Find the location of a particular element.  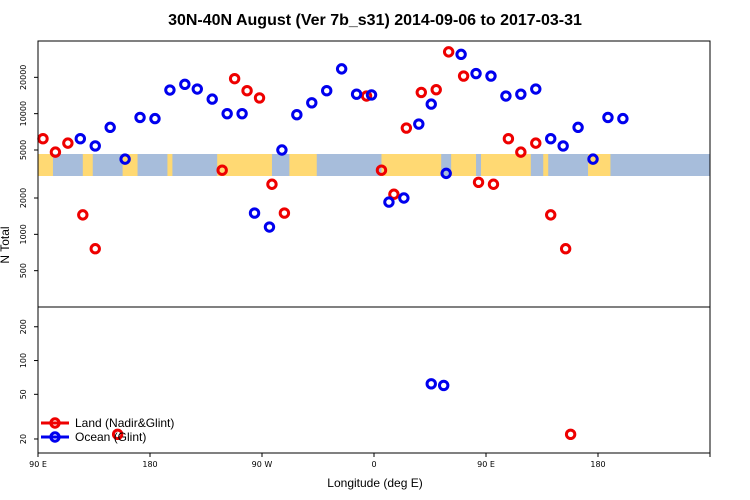

lower-y-tick-label: 100 is located at coordinates (23, 360).